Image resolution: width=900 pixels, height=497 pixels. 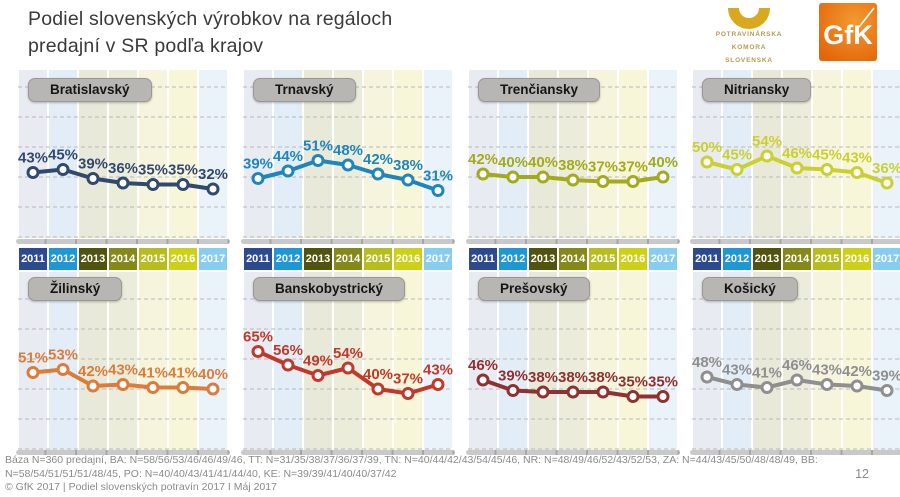 I want to click on data-point-label: 49%, so click(x=318, y=361).